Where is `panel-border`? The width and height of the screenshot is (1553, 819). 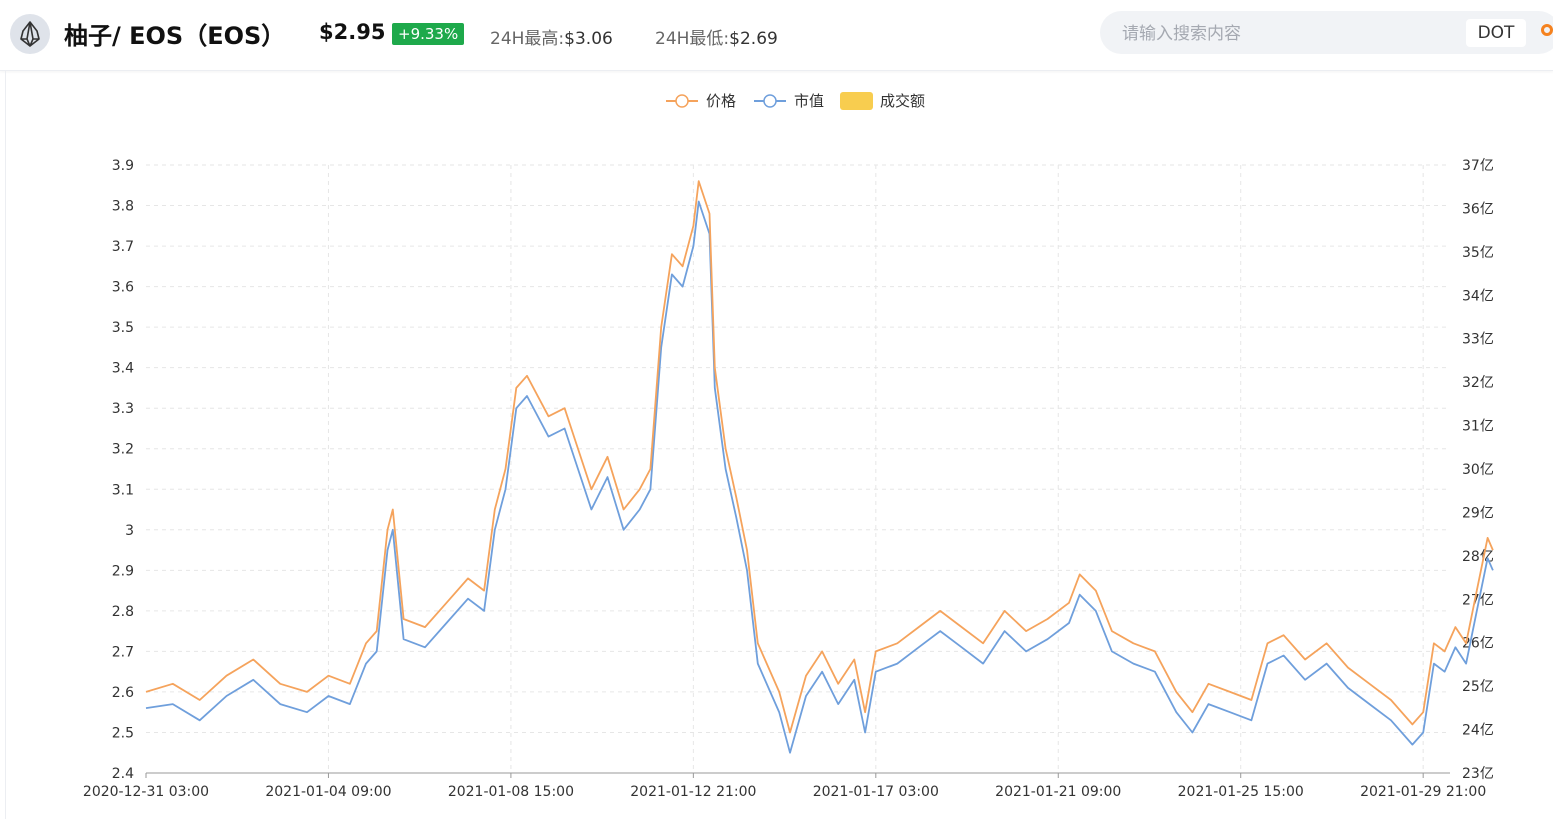 panel-border is located at coordinates (5, 445).